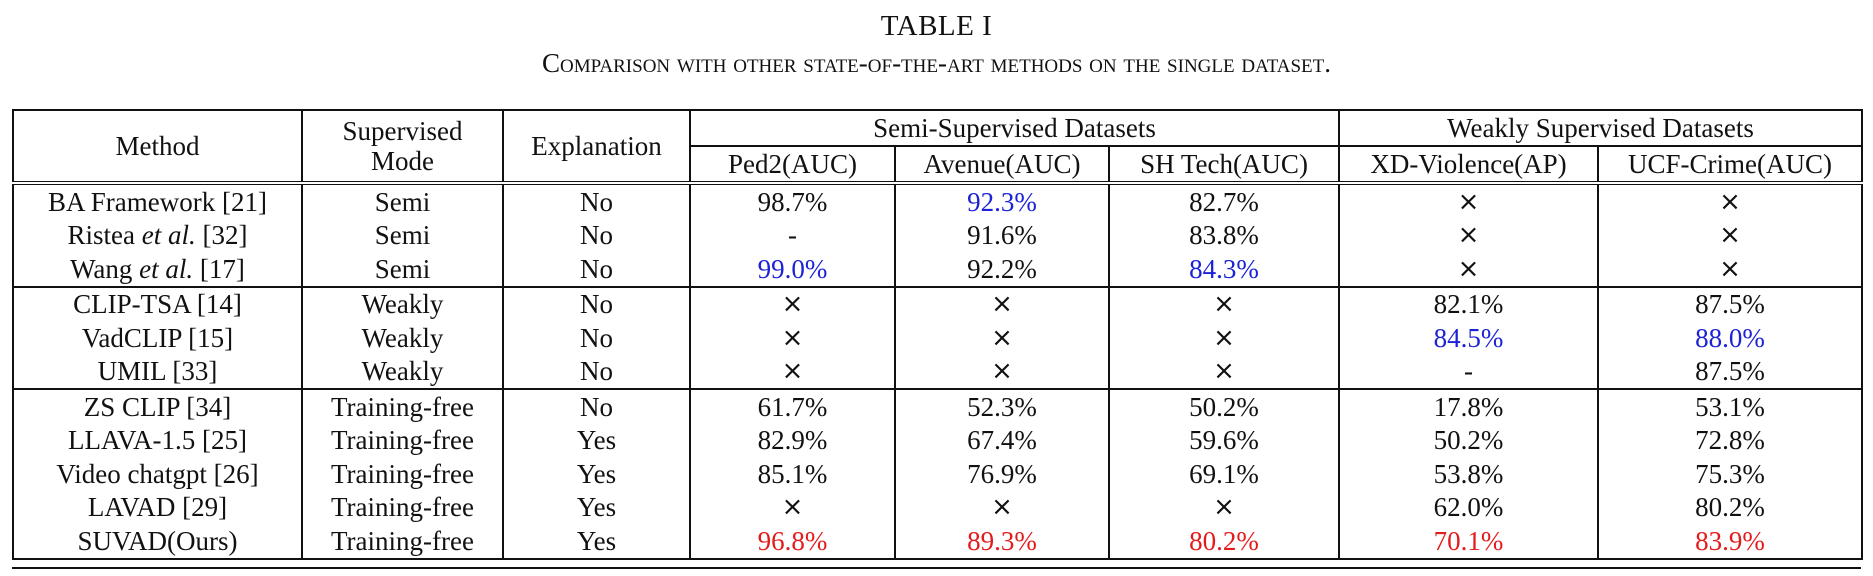 The image size is (1873, 576). Describe the element at coordinates (157, 406) in the screenshot. I see `cell-method: ZS CLIP [34]` at that location.